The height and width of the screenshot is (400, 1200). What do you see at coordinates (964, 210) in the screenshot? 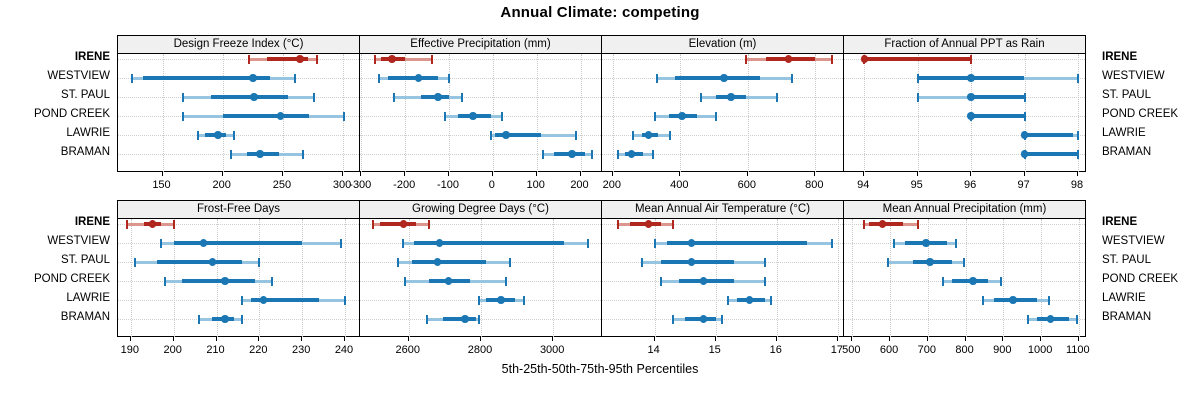
I see `panel-strip: Mean Annual Precipitation (mm)` at bounding box center [964, 210].